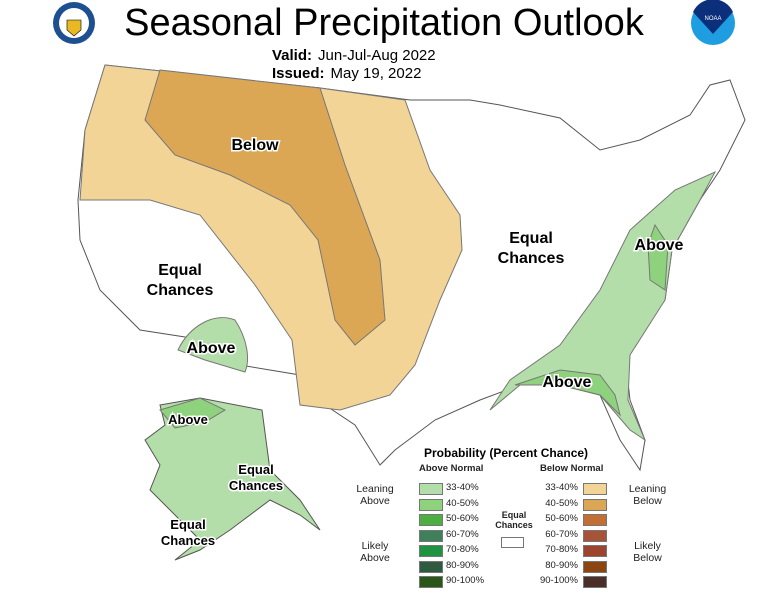  What do you see at coordinates (514, 520) in the screenshot?
I see `legend-equal-label: Equal Chances` at bounding box center [514, 520].